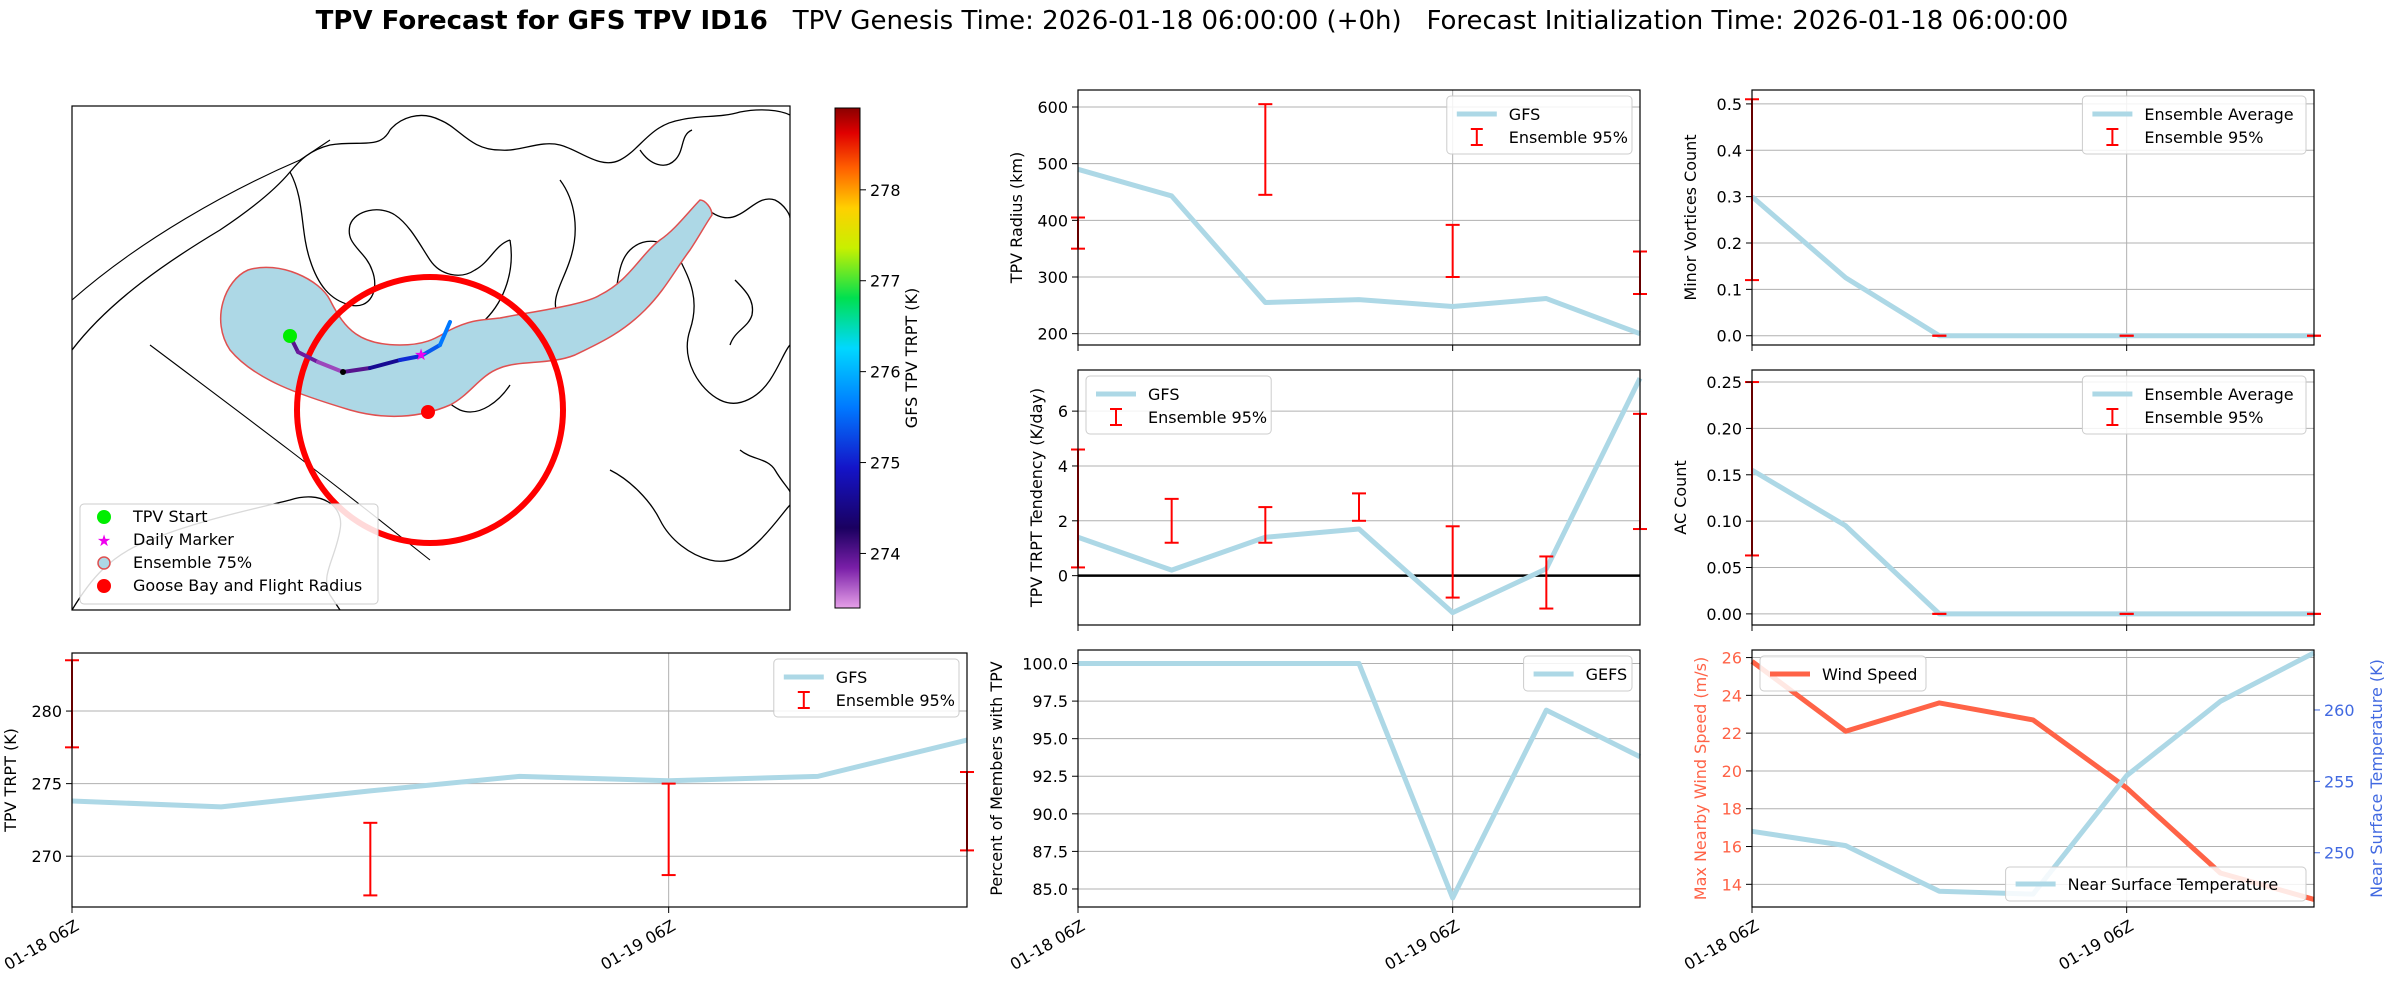 The width and height of the screenshot is (2384, 982). I want to click on y-tick-label: 300, so click(1052, 277).